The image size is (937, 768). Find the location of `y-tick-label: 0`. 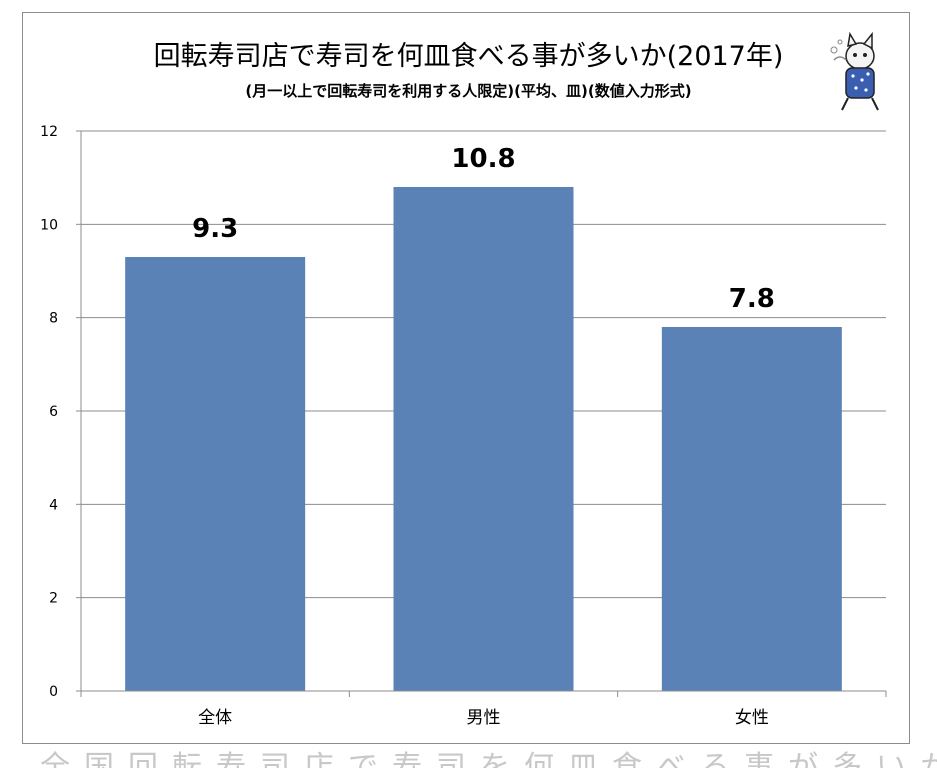

y-tick-label: 0 is located at coordinates (53, 692).